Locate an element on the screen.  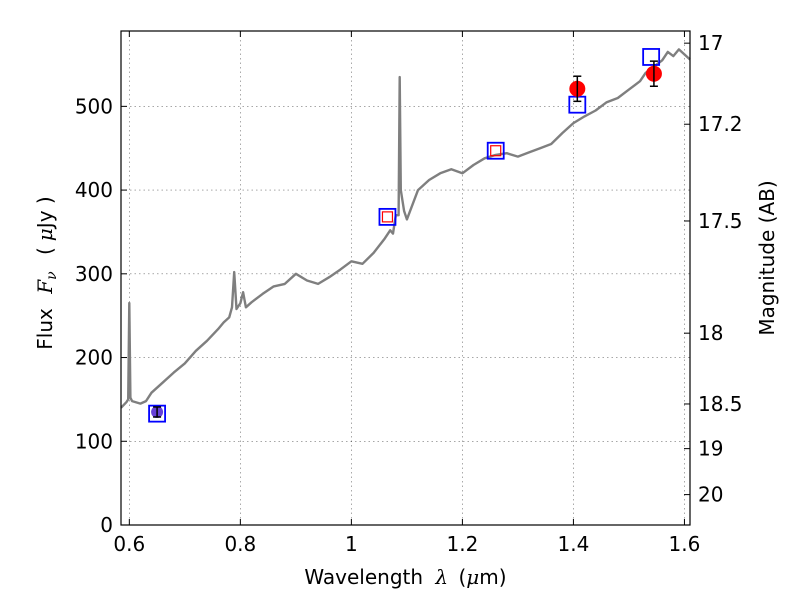
y2-tick-label: 20 is located at coordinates (710, 495).